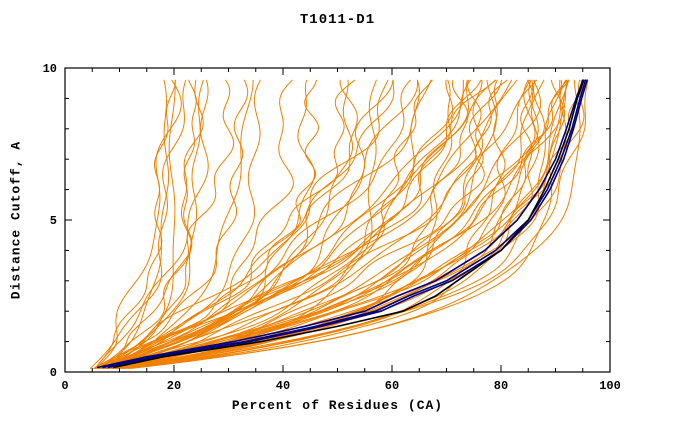 Image resolution: width=680 pixels, height=440 pixels. Describe the element at coordinates (337, 405) in the screenshot. I see `x-axis-label: Percent of Residues (CA)` at that location.